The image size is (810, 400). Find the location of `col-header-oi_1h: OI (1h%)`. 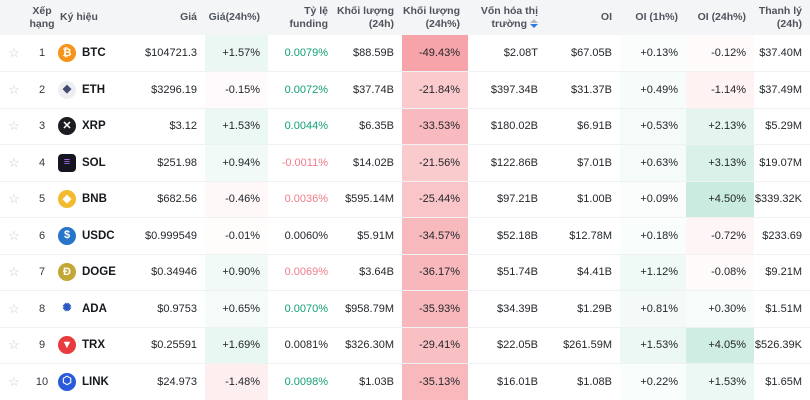

col-header-oi_1h: OI (1h%) is located at coordinates (653, 17).